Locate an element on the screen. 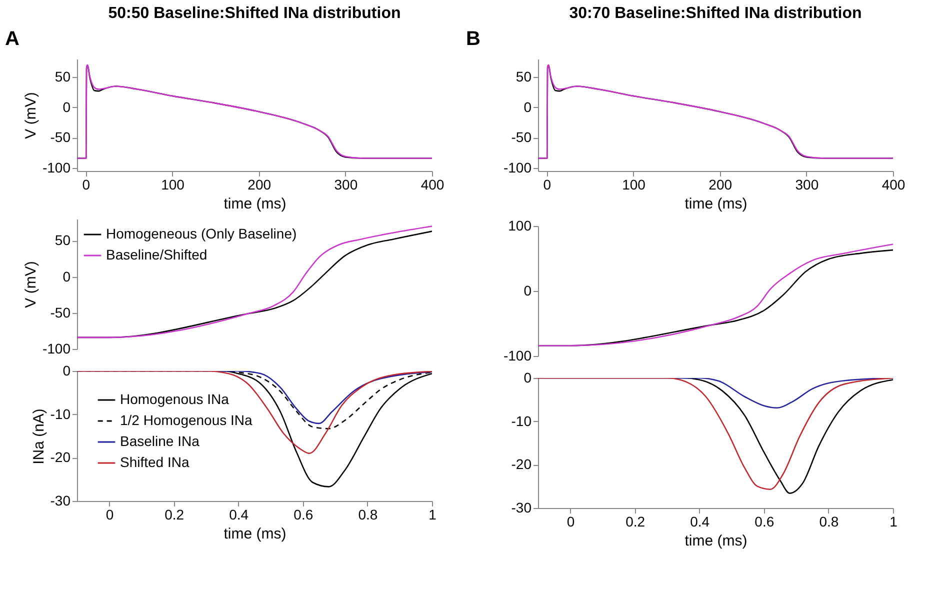  legend-label: Homogenous INa is located at coordinates (175, 399).